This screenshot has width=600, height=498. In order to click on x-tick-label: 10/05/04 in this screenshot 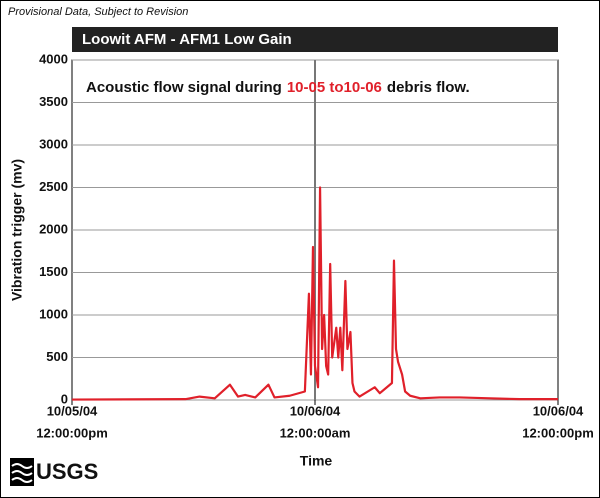, I will do `click(72, 410)`.